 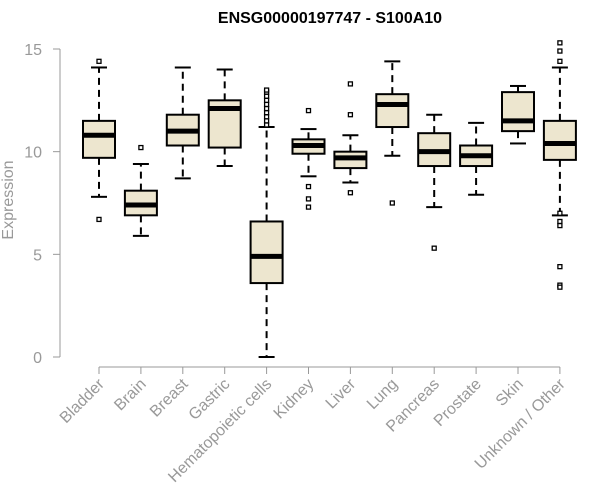 What do you see at coordinates (37, 358) in the screenshot?
I see `y-tick-label: 0` at bounding box center [37, 358].